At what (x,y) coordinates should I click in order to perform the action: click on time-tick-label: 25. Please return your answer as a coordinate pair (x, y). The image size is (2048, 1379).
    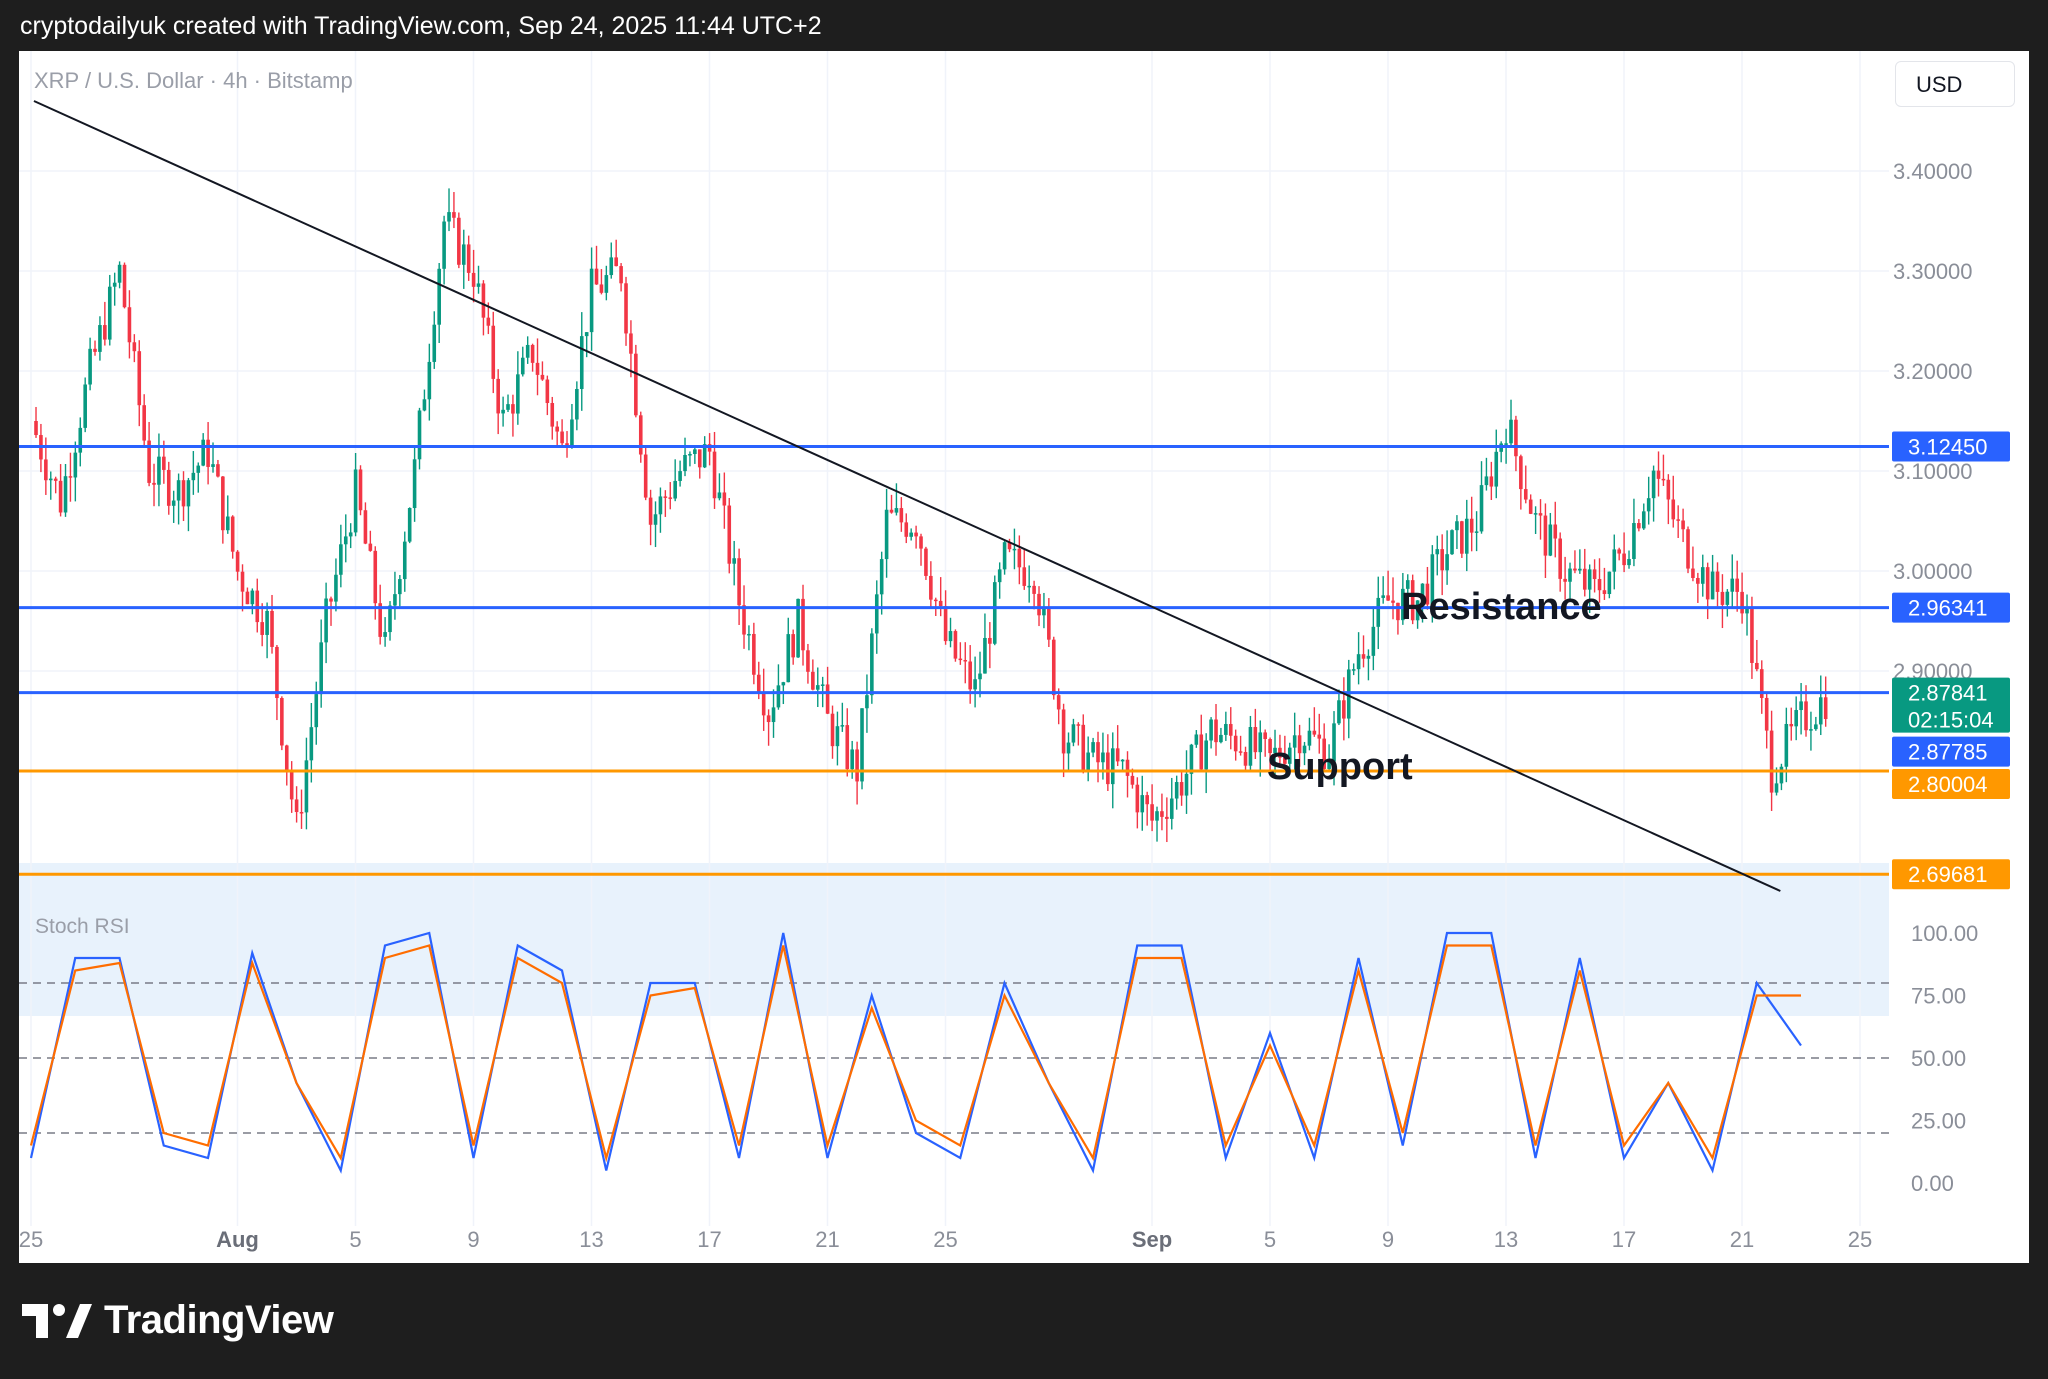
    Looking at the image, I should click on (1860, 1239).